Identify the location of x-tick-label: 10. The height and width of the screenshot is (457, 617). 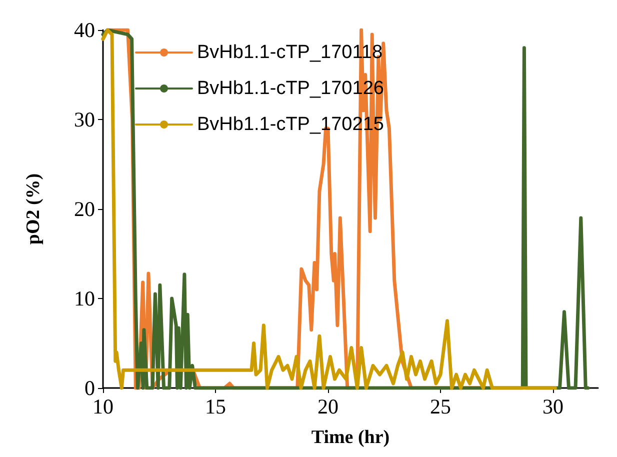
(103, 406).